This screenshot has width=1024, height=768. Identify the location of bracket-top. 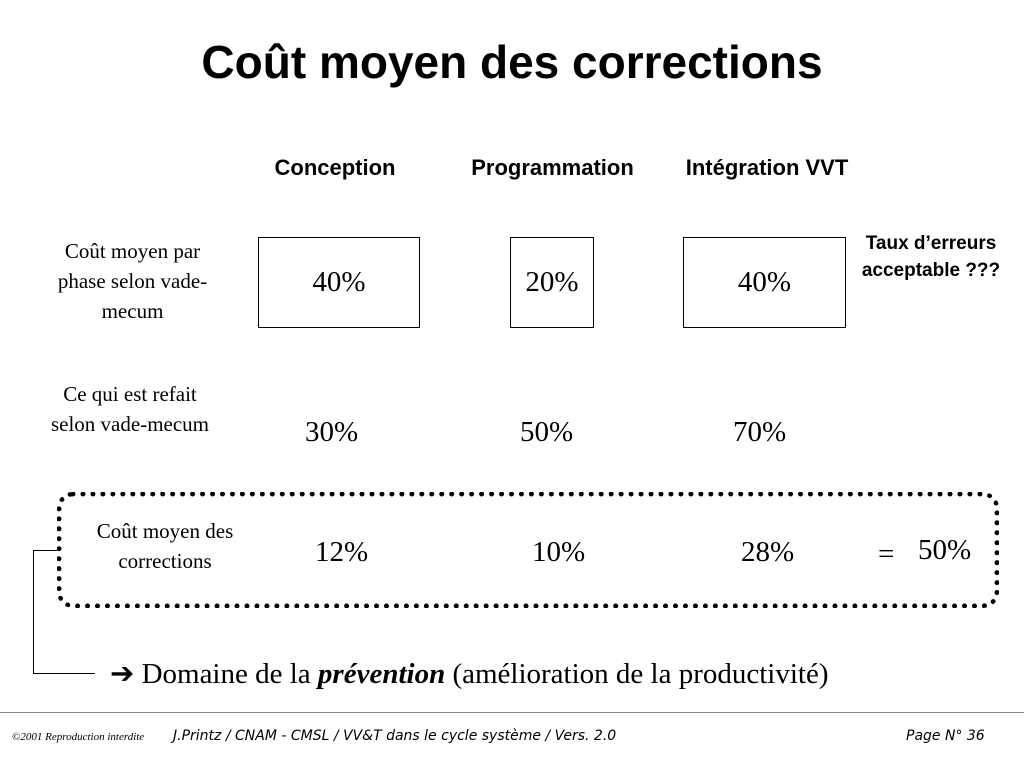
(45, 550).